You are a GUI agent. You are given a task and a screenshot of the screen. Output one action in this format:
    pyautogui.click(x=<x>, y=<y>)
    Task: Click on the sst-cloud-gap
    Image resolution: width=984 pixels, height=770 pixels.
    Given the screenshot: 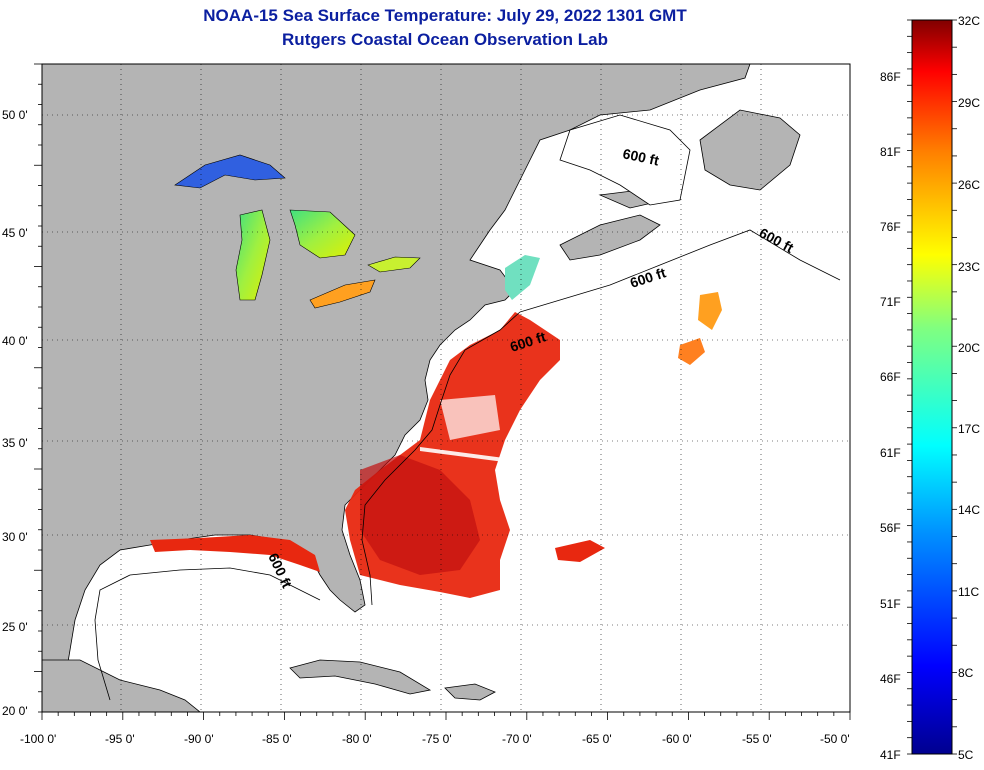 What is the action you would take?
    pyautogui.click(x=470, y=455)
    